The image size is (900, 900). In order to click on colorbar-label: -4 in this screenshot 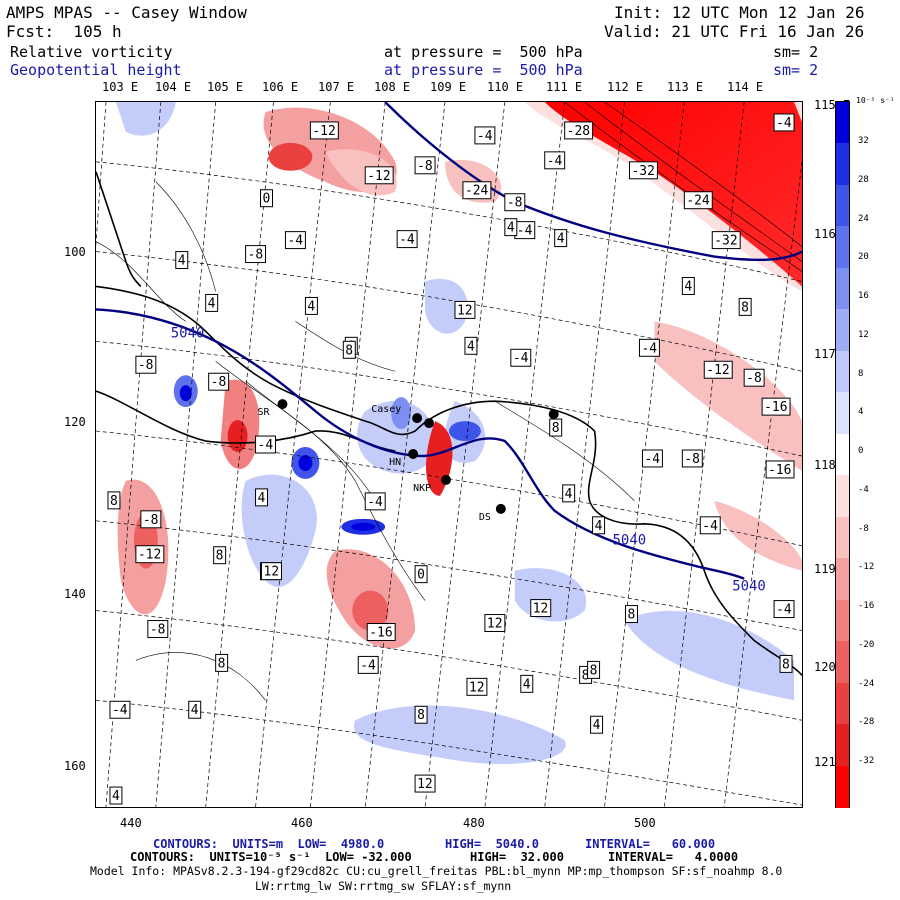, I will do `click(863, 489)`.